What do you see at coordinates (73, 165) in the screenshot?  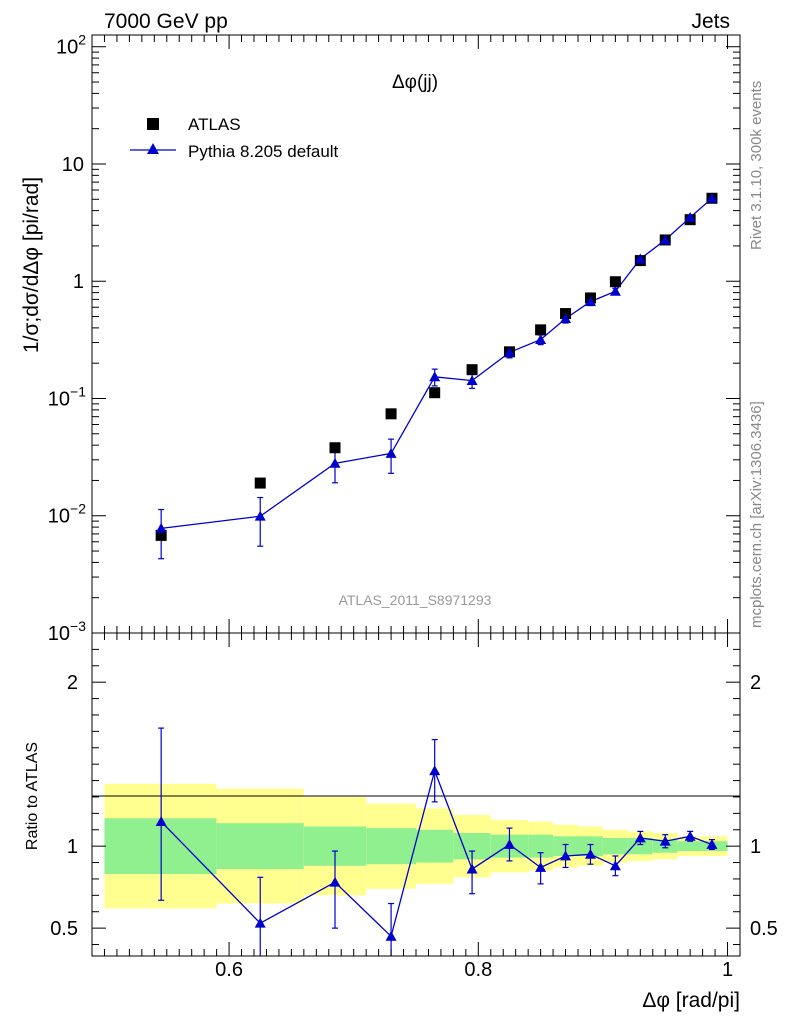 I see `y-tick-label-main: 10` at bounding box center [73, 165].